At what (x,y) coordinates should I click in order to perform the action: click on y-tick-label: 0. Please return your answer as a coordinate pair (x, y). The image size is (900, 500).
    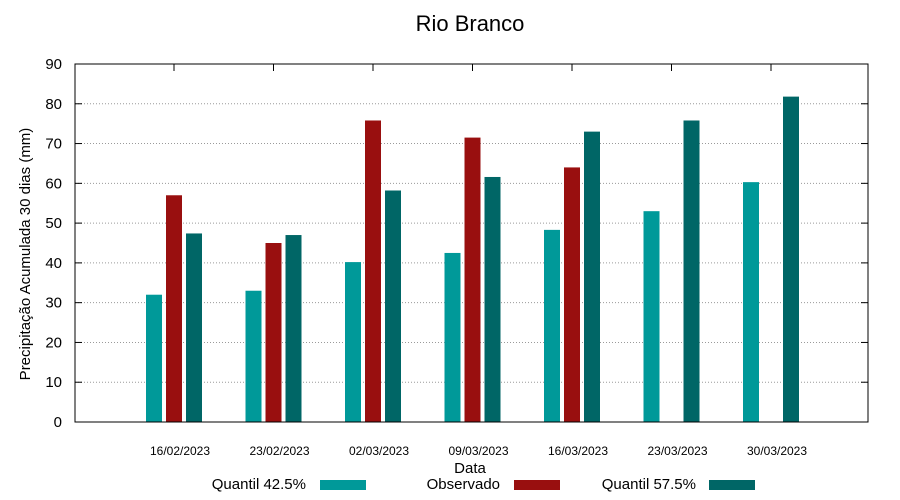
    Looking at the image, I should click on (58, 422).